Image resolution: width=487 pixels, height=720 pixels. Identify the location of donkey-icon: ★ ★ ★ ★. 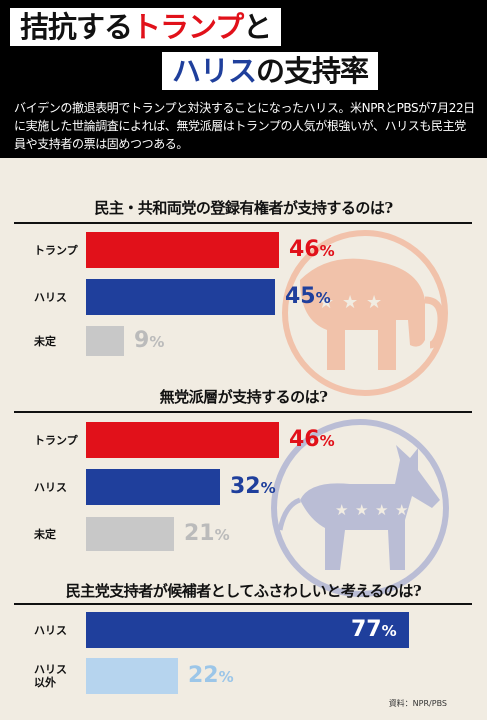
(360, 508).